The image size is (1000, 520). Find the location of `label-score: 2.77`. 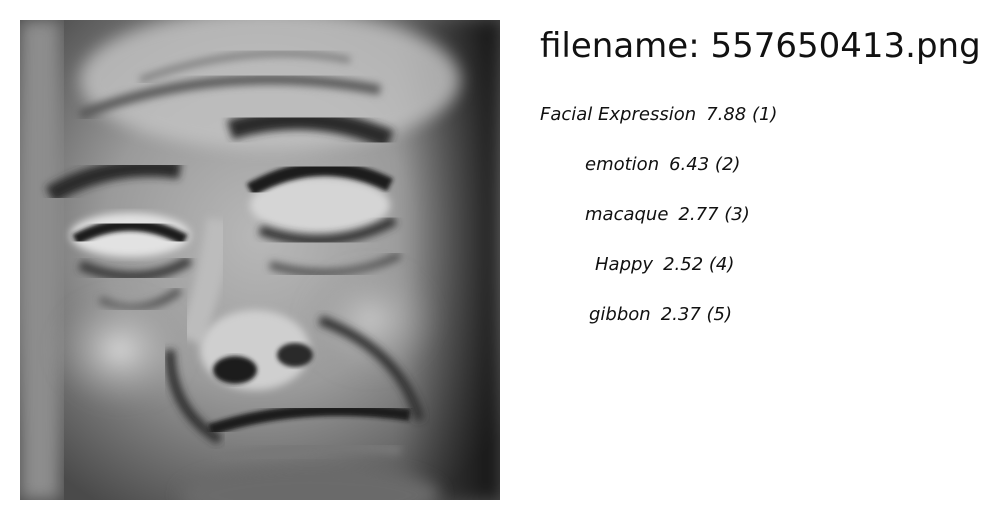

label-score: 2.77 is located at coordinates (698, 214).